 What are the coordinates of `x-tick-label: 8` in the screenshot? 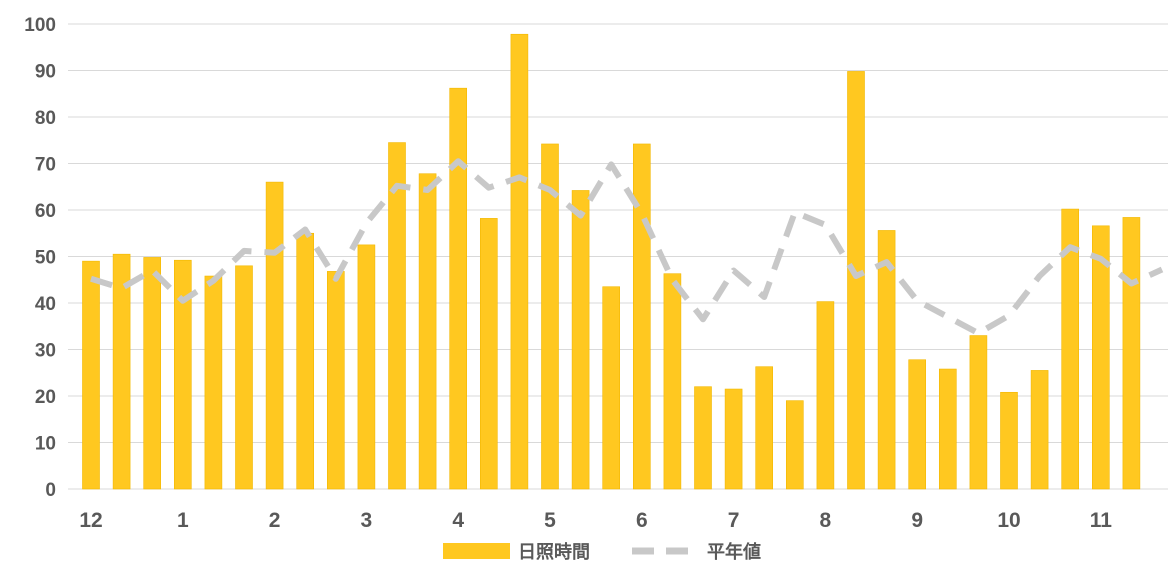 It's located at (826, 520).